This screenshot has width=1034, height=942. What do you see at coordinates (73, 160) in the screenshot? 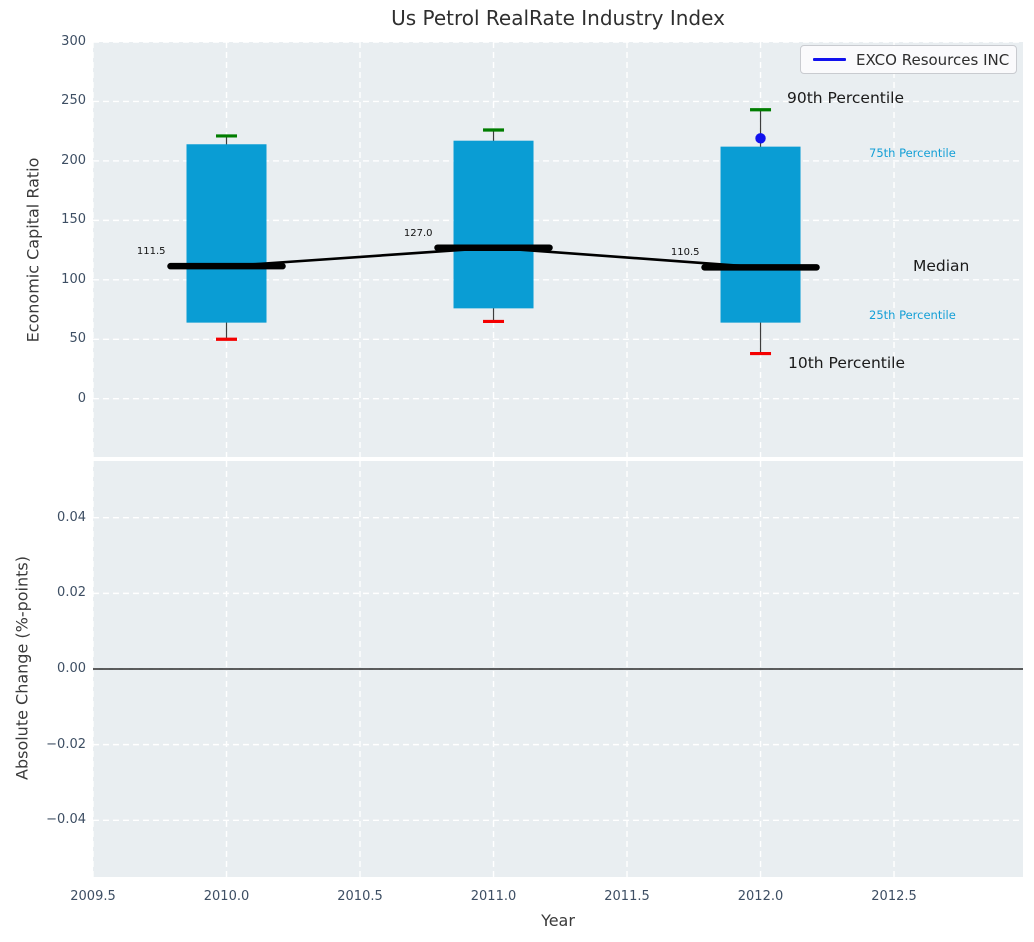
I see `top-y-tick-label: 200` at bounding box center [73, 160].